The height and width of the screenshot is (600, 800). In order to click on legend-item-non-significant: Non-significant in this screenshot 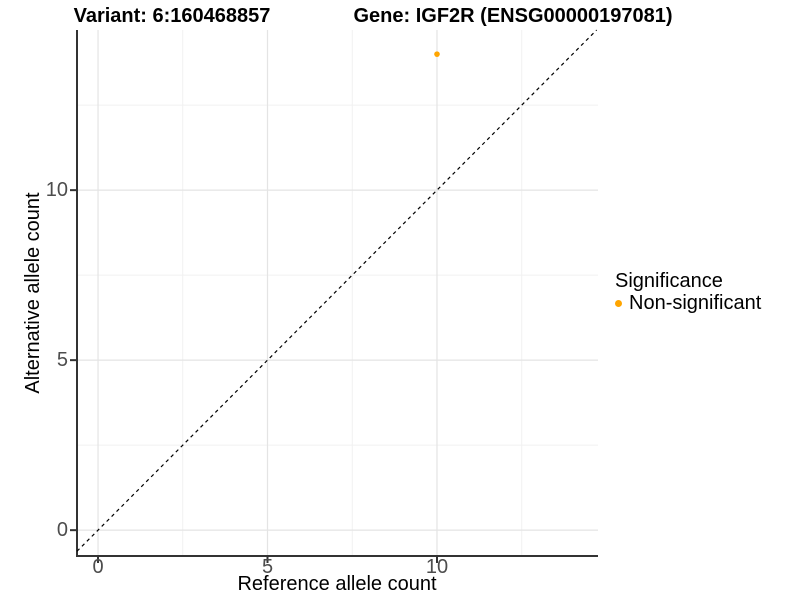, I will do `click(688, 303)`.